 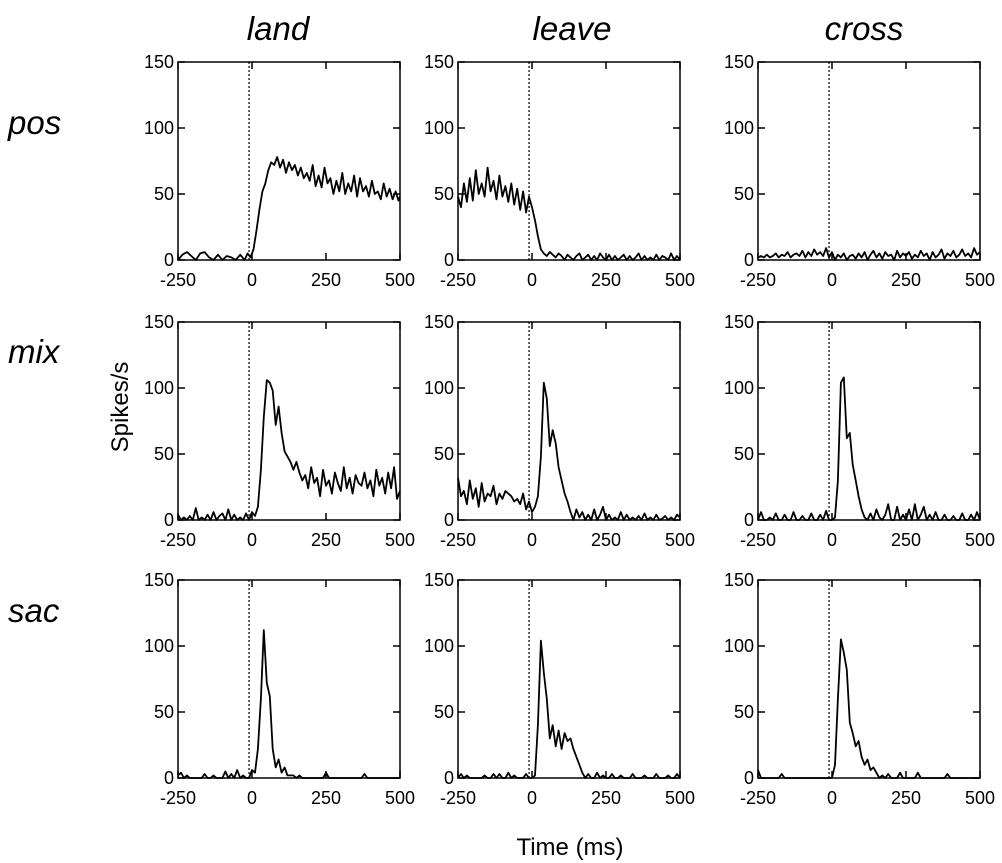 I want to click on y-axis-title: Spikes/s, so click(x=120, y=407).